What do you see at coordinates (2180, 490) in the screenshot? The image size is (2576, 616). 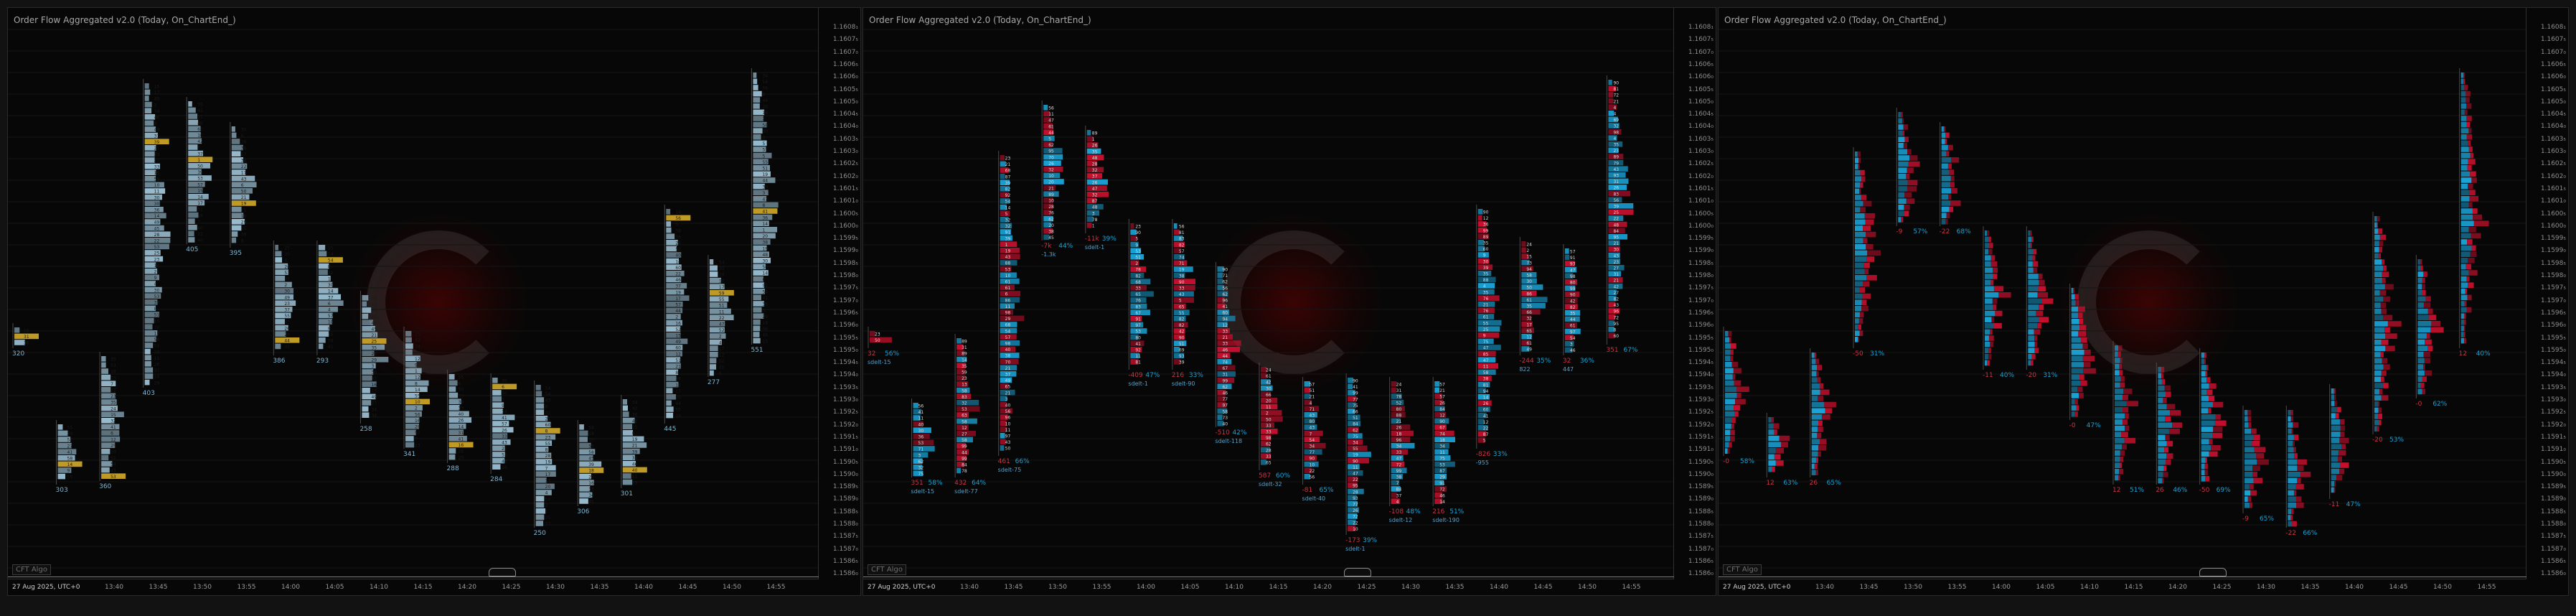 I see `bar-percent-label: 46%` at bounding box center [2180, 490].